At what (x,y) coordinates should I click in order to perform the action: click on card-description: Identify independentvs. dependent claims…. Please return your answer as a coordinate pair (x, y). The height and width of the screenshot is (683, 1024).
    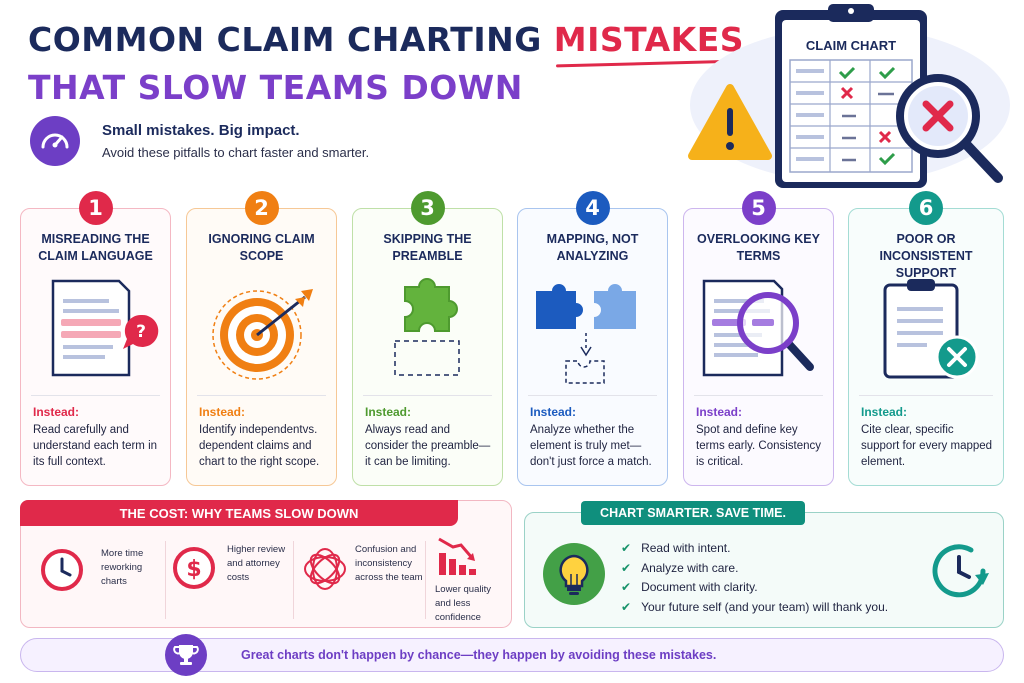
    Looking at the image, I should click on (259, 446).